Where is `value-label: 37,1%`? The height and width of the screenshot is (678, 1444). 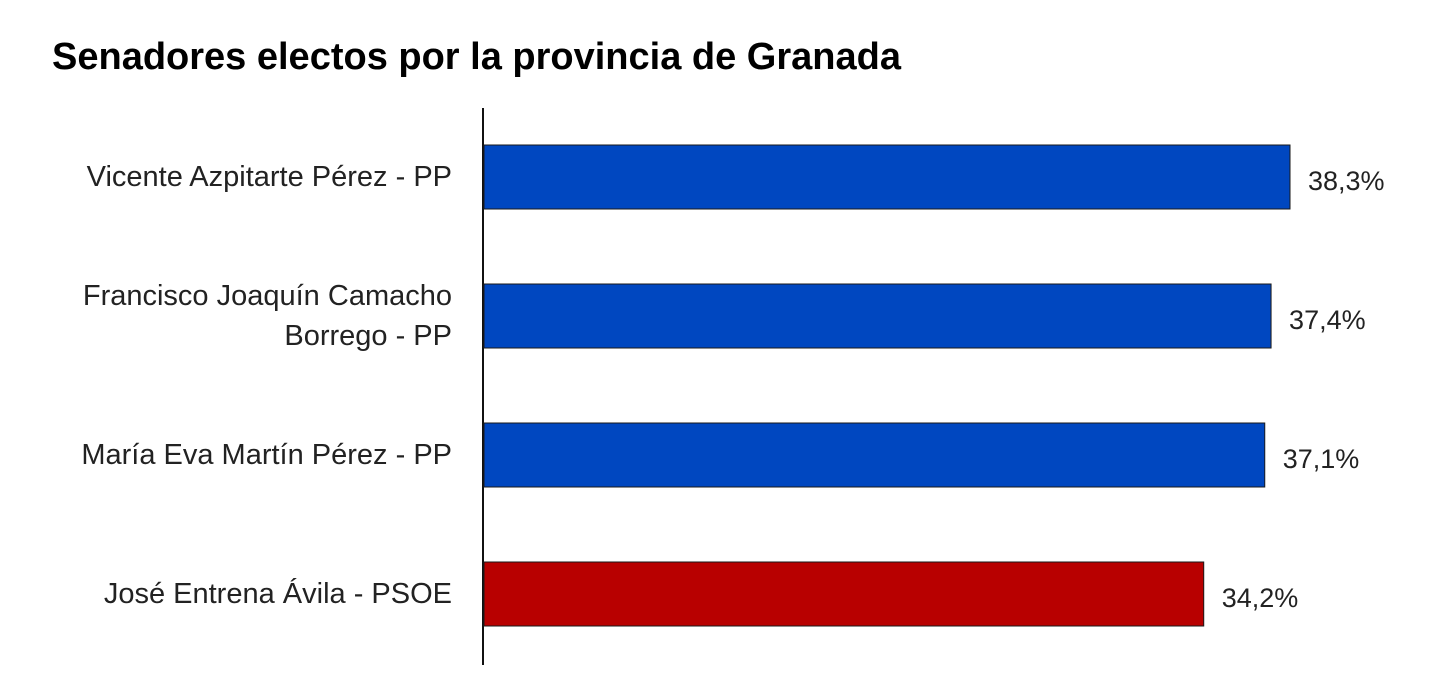 value-label: 37,1% is located at coordinates (1321, 459).